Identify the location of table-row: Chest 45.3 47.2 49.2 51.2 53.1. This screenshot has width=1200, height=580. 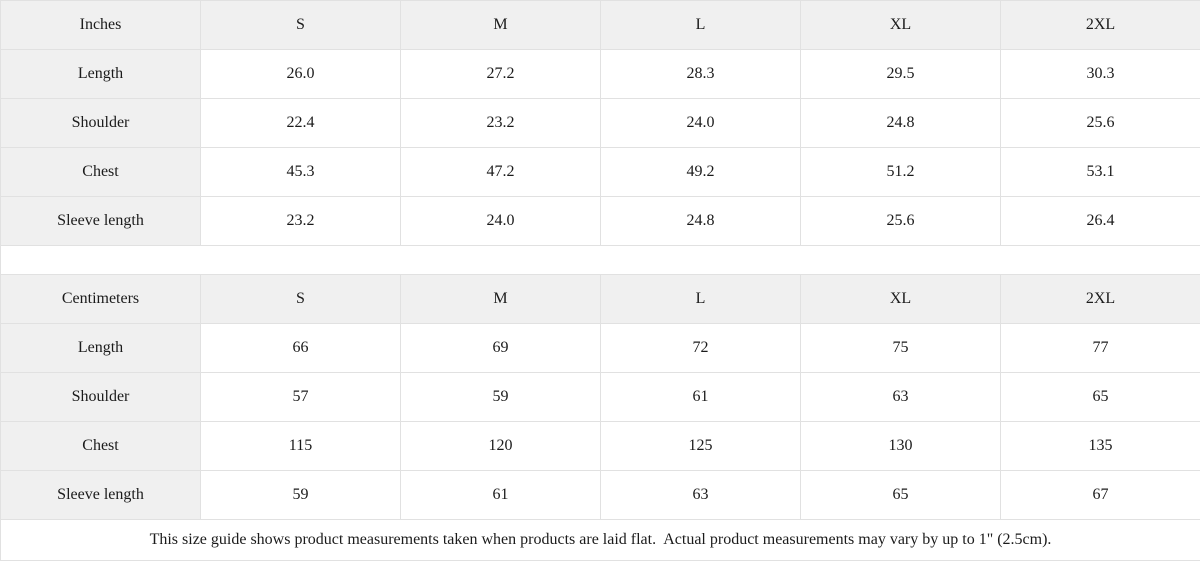
(600, 172).